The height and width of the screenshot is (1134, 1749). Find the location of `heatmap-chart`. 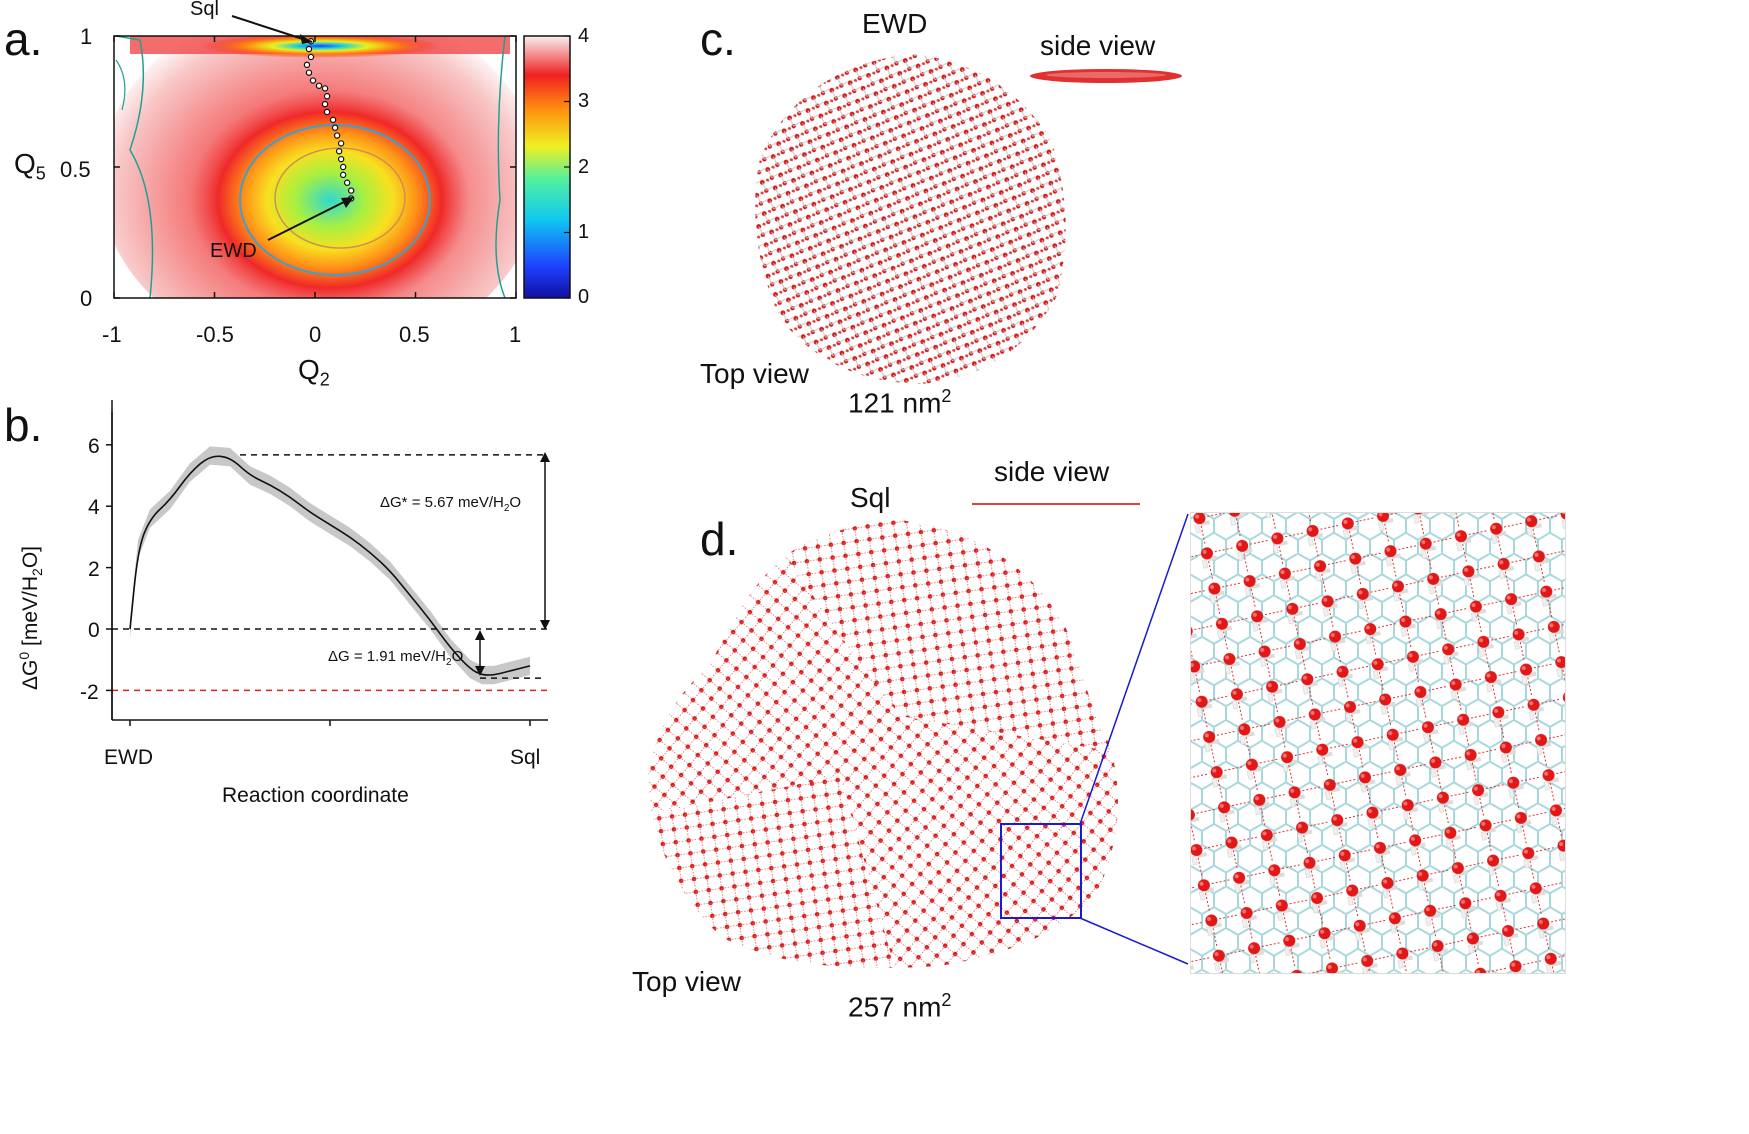

heatmap-chart is located at coordinates (342, 157).